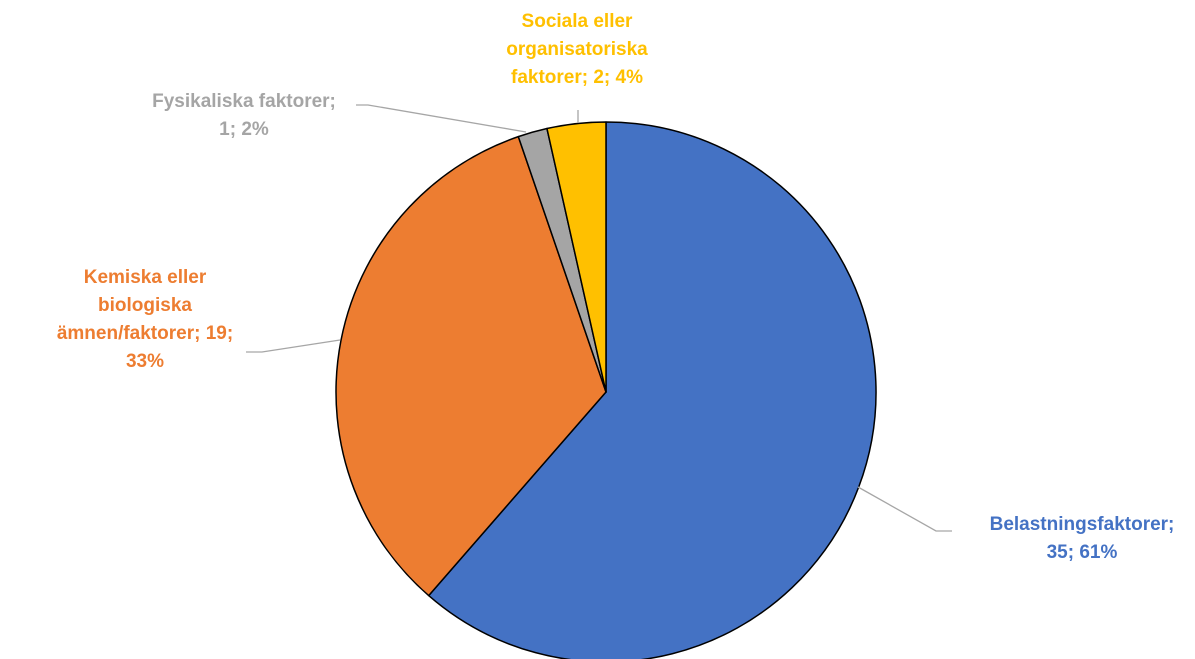  What do you see at coordinates (244, 115) in the screenshot?
I see `data-label-fysikaliska-faktorer: Fysikaliska faktorer; 1; 2%` at bounding box center [244, 115].